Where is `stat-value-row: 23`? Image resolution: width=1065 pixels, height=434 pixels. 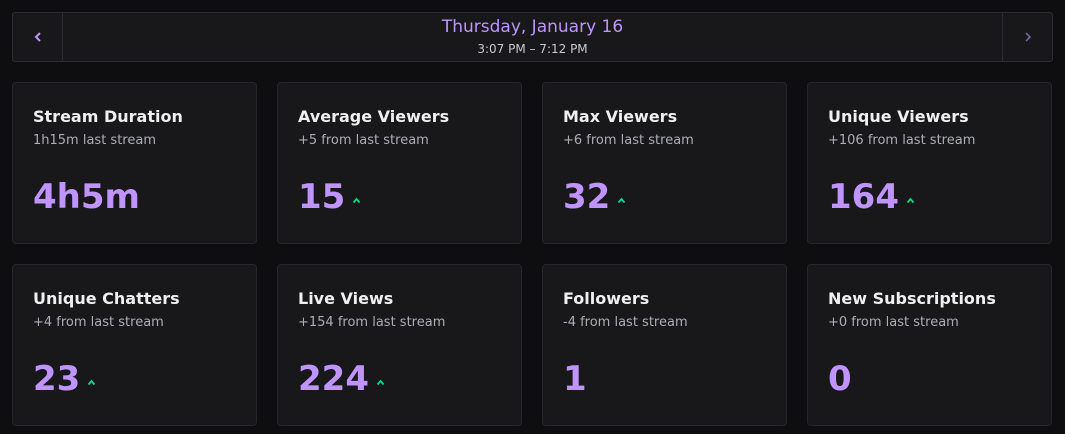 stat-value-row: 23 is located at coordinates (64, 379).